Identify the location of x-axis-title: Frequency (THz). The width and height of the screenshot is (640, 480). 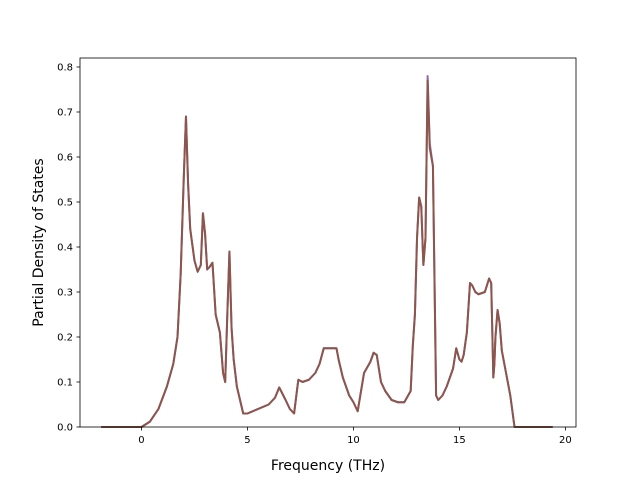
(328, 466).